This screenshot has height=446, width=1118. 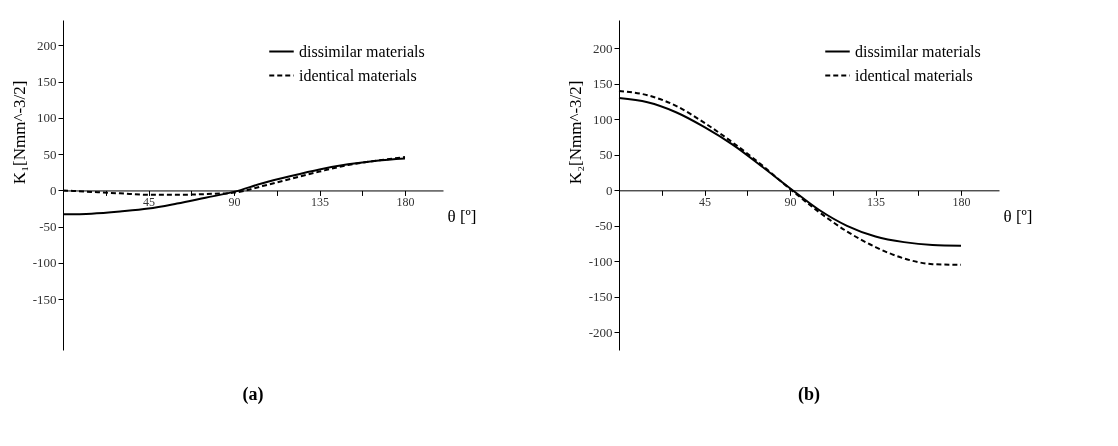 I want to click on text: (a), so click(x=253, y=394).